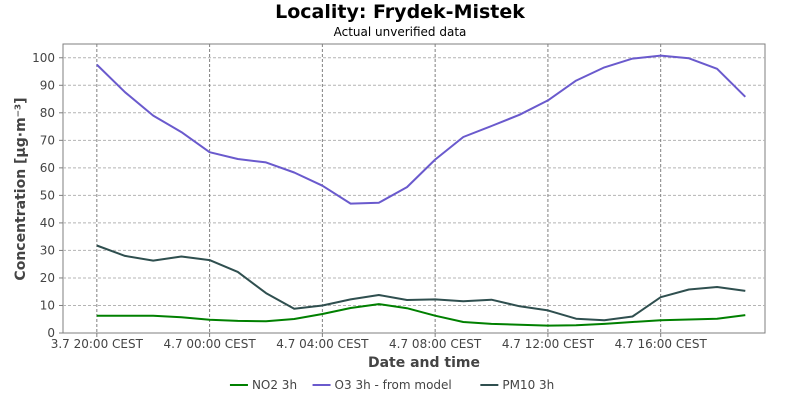 The height and width of the screenshot is (400, 800). Describe the element at coordinates (400, 12) in the screenshot. I see `chart-title: Locality: Frydek-Mistek` at that location.